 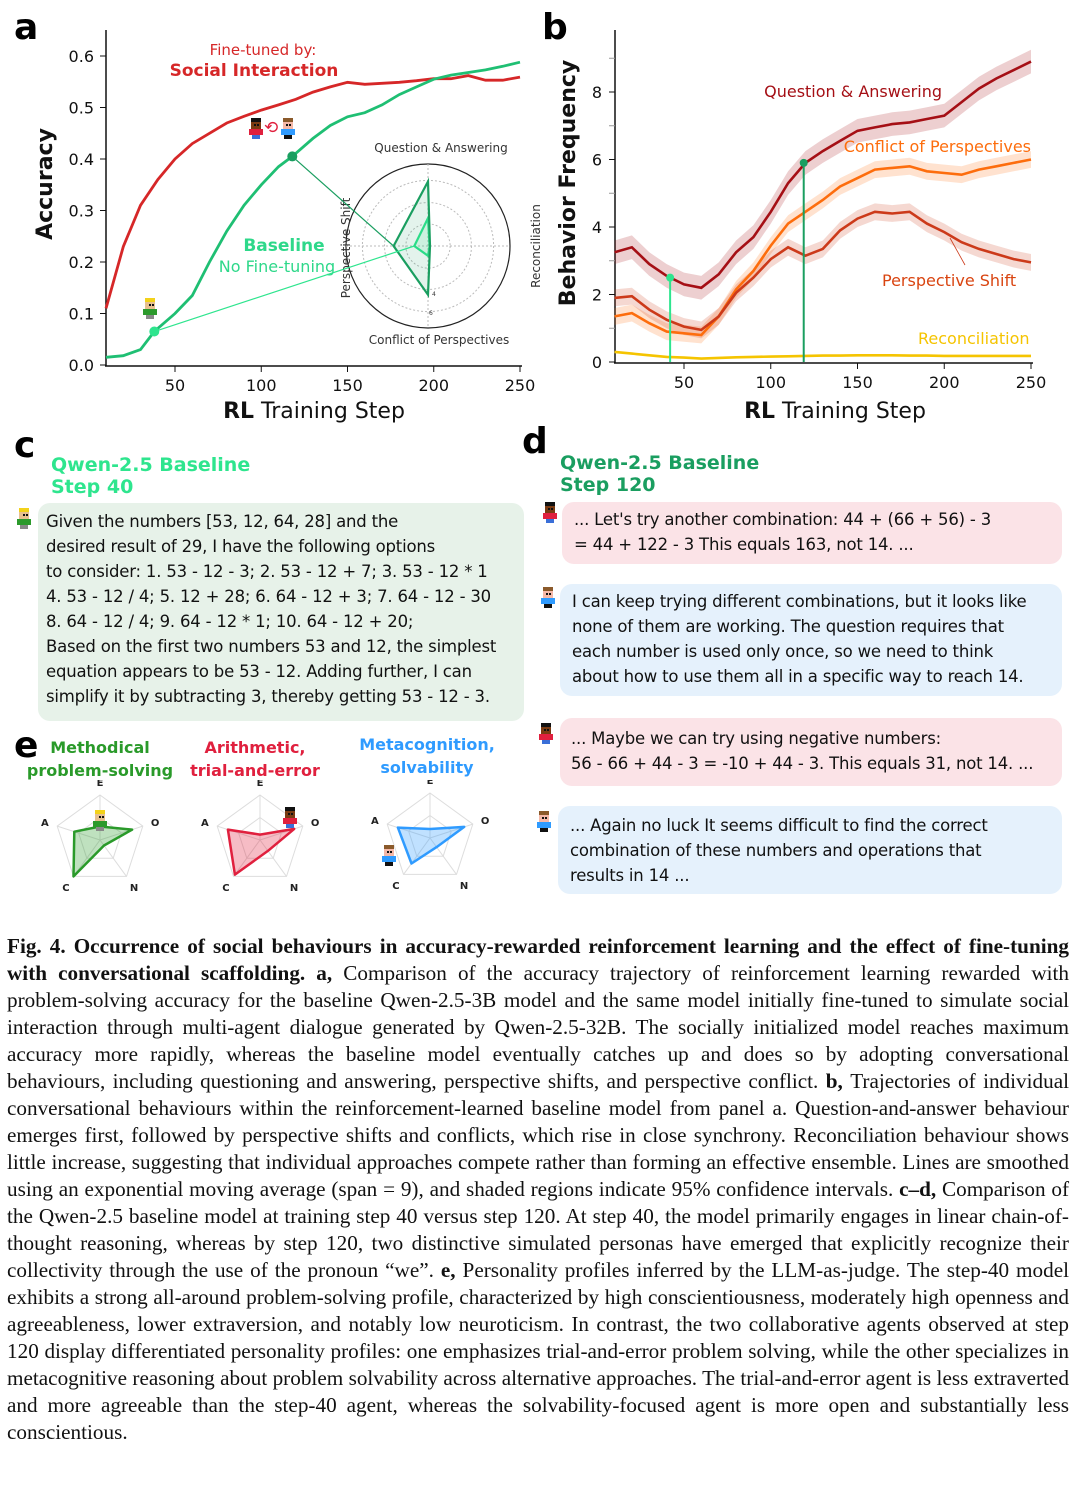 I want to click on x-tick-label: 100, so click(x=261, y=385).